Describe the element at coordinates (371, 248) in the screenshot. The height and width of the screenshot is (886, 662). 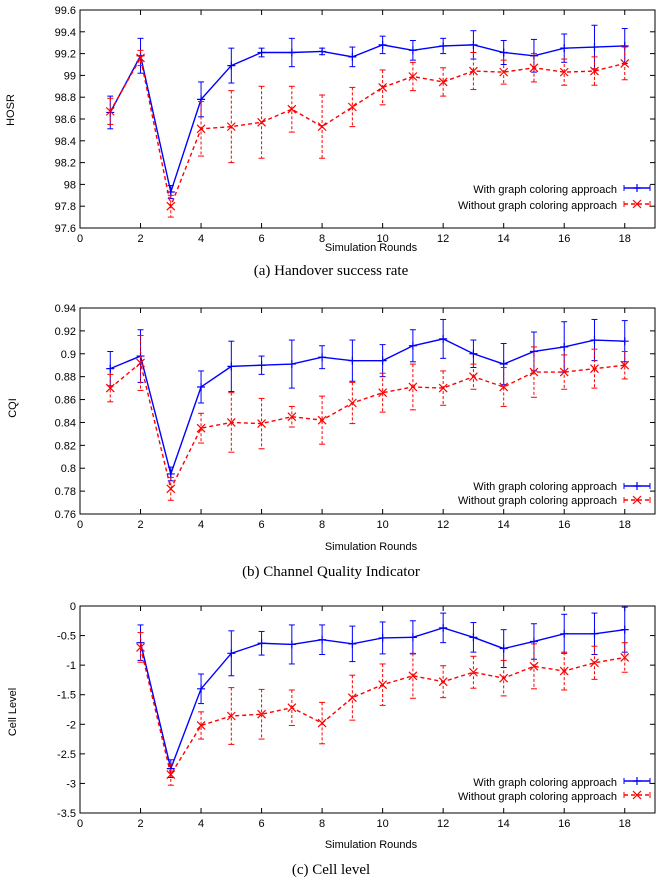
I see `hosr-xlabel: Simulation Rounds` at that location.